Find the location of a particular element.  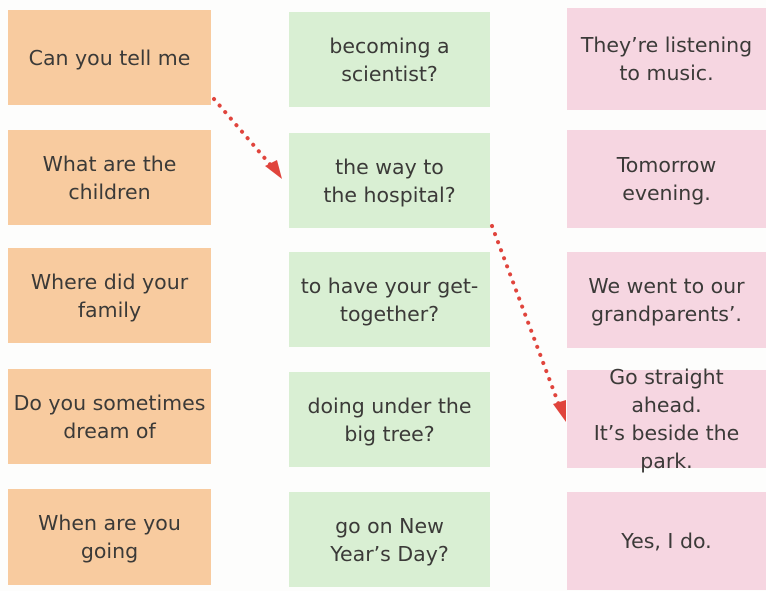

question-start-card: What are the children is located at coordinates (109, 177).